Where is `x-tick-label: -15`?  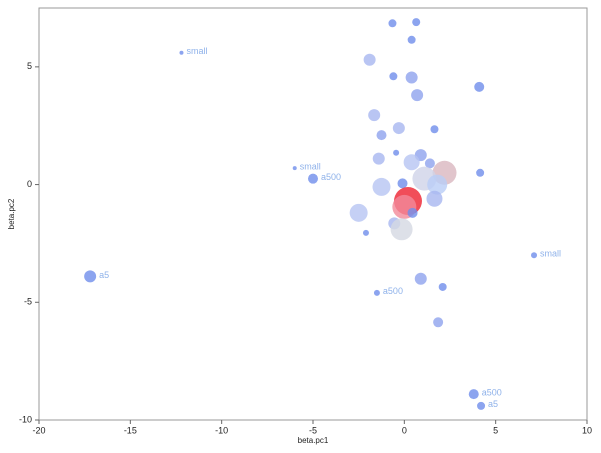
x-tick-label: -15 is located at coordinates (130, 430).